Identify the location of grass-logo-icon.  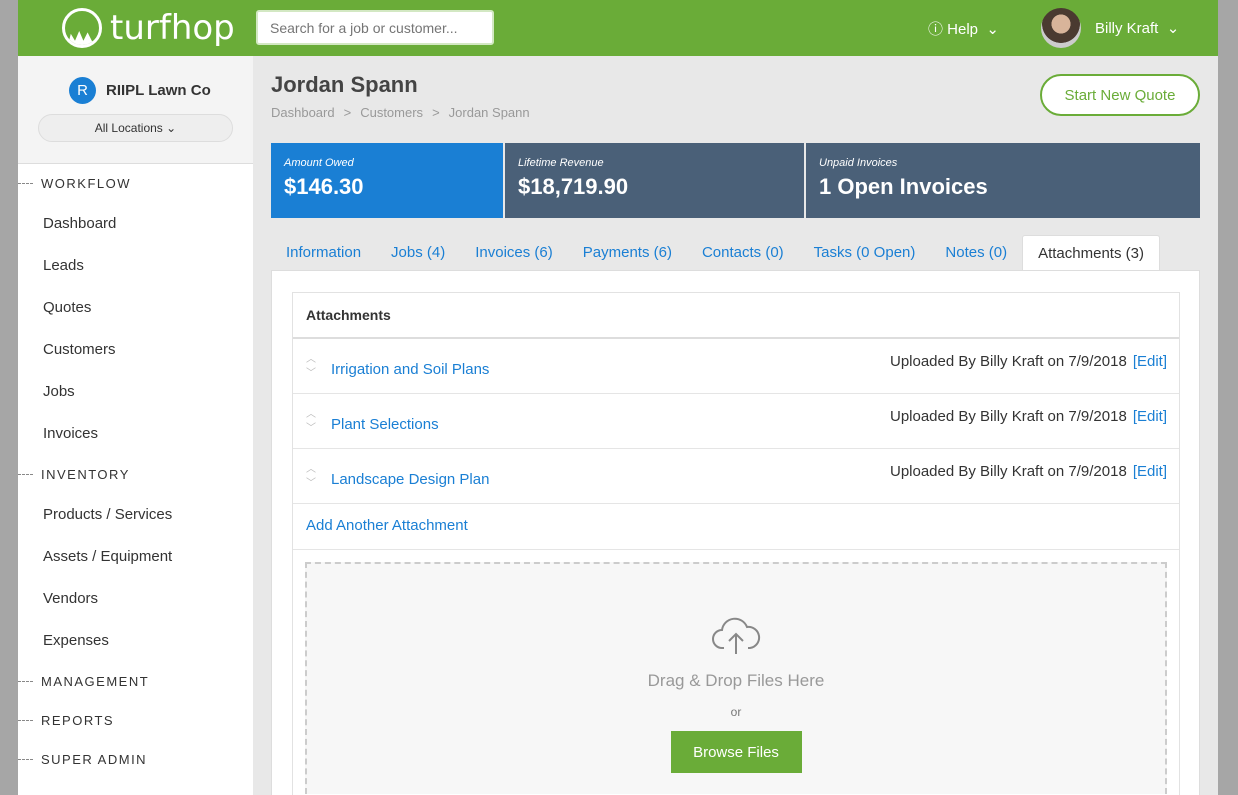
(82, 28).